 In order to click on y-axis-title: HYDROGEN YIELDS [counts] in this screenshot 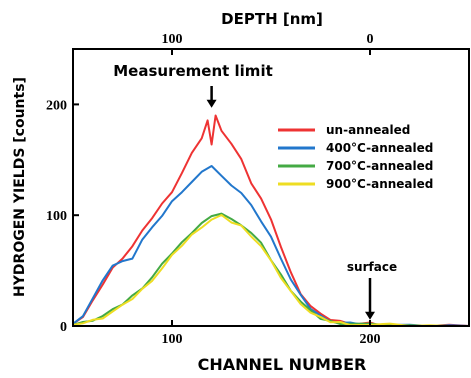, I will do `click(20, 187)`.